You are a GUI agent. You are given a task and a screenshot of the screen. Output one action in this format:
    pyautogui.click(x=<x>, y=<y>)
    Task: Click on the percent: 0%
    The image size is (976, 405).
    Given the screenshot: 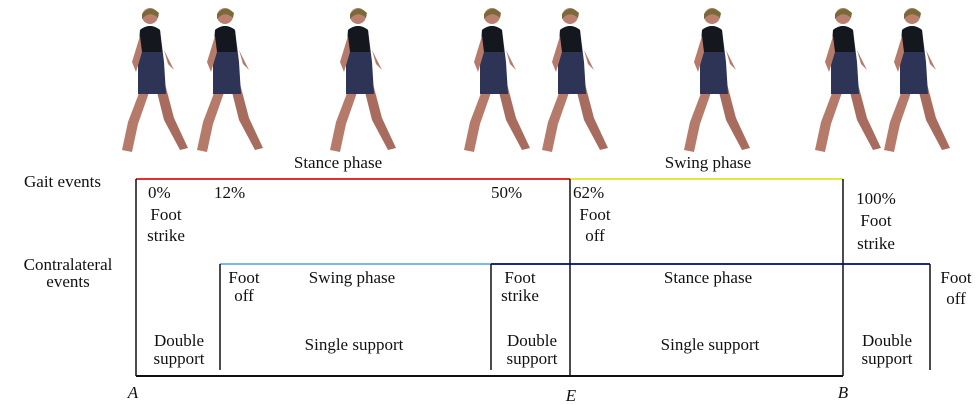 What is the action you would take?
    pyautogui.click(x=159, y=192)
    